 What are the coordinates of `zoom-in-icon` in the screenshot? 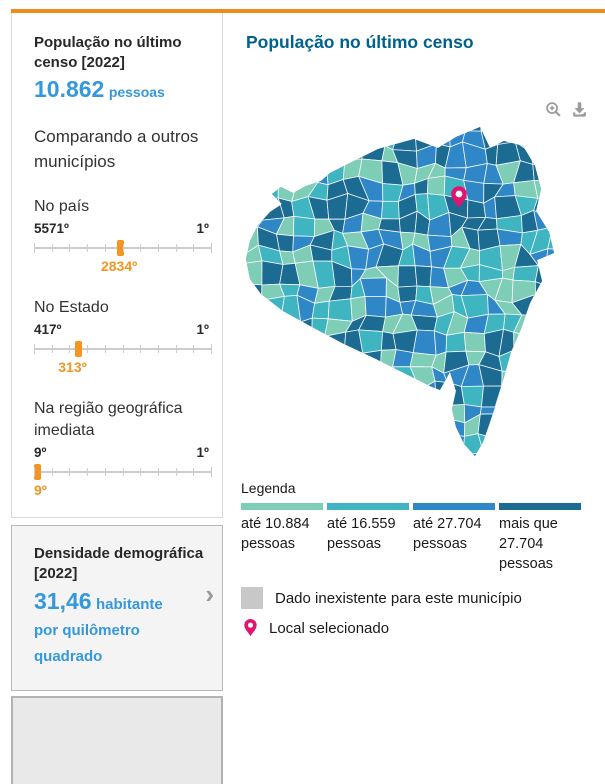 It's located at (553, 109).